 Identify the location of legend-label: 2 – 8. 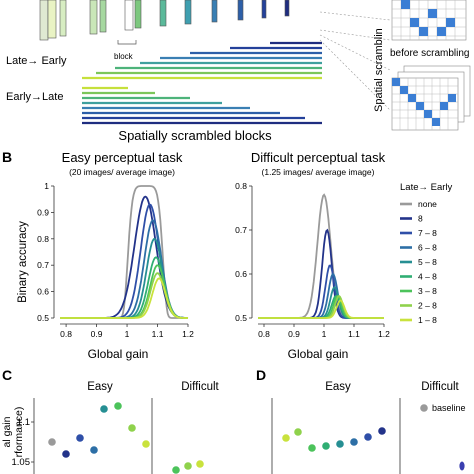
(427, 306).